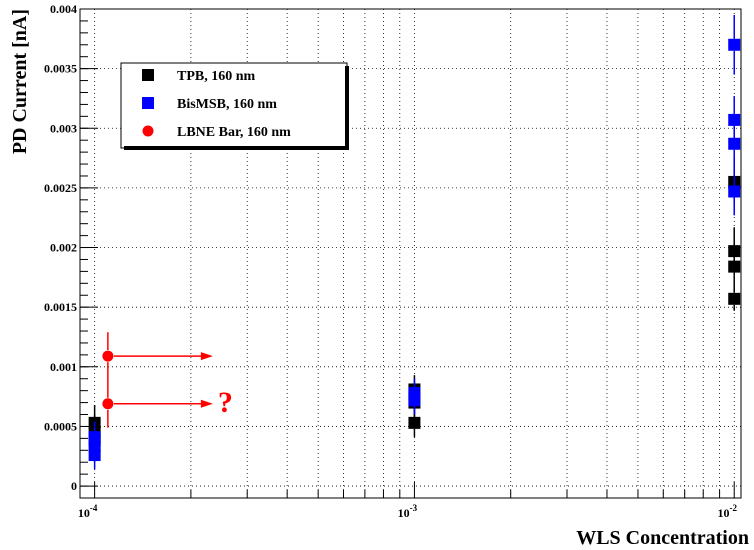 This screenshot has height=550, width=754. I want to click on x-axis-title: WLS Concentration, so click(662, 538).